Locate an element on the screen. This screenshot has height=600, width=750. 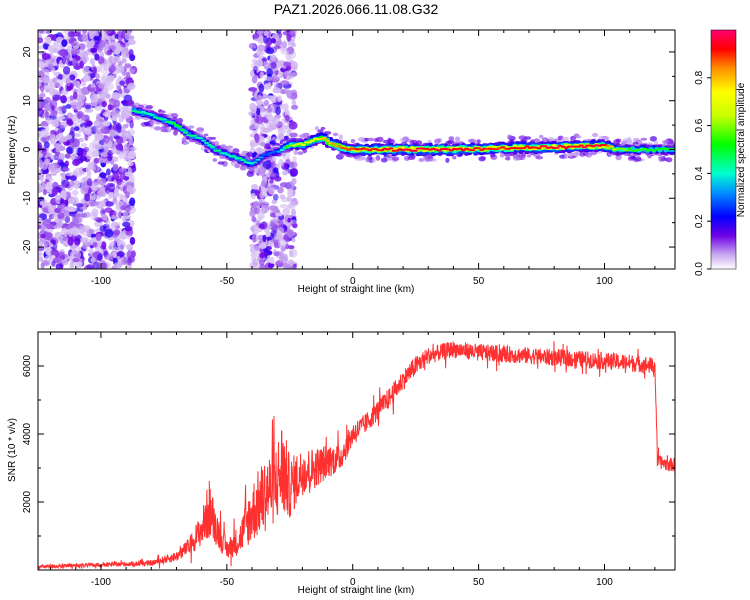
colorbar-gradient is located at coordinates (723, 149).